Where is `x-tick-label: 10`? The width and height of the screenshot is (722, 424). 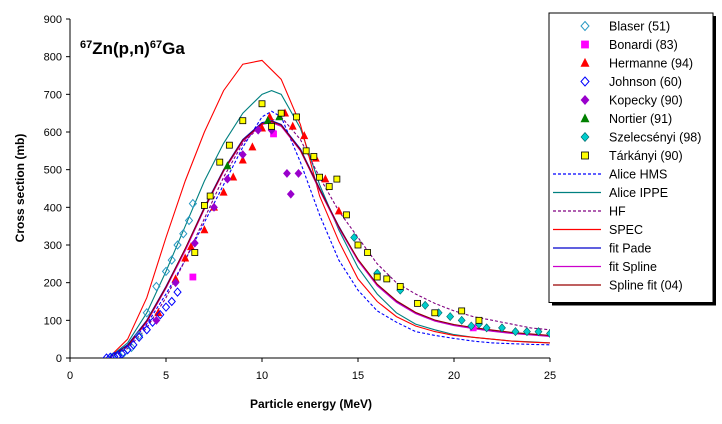
x-tick-label: 10 is located at coordinates (262, 376).